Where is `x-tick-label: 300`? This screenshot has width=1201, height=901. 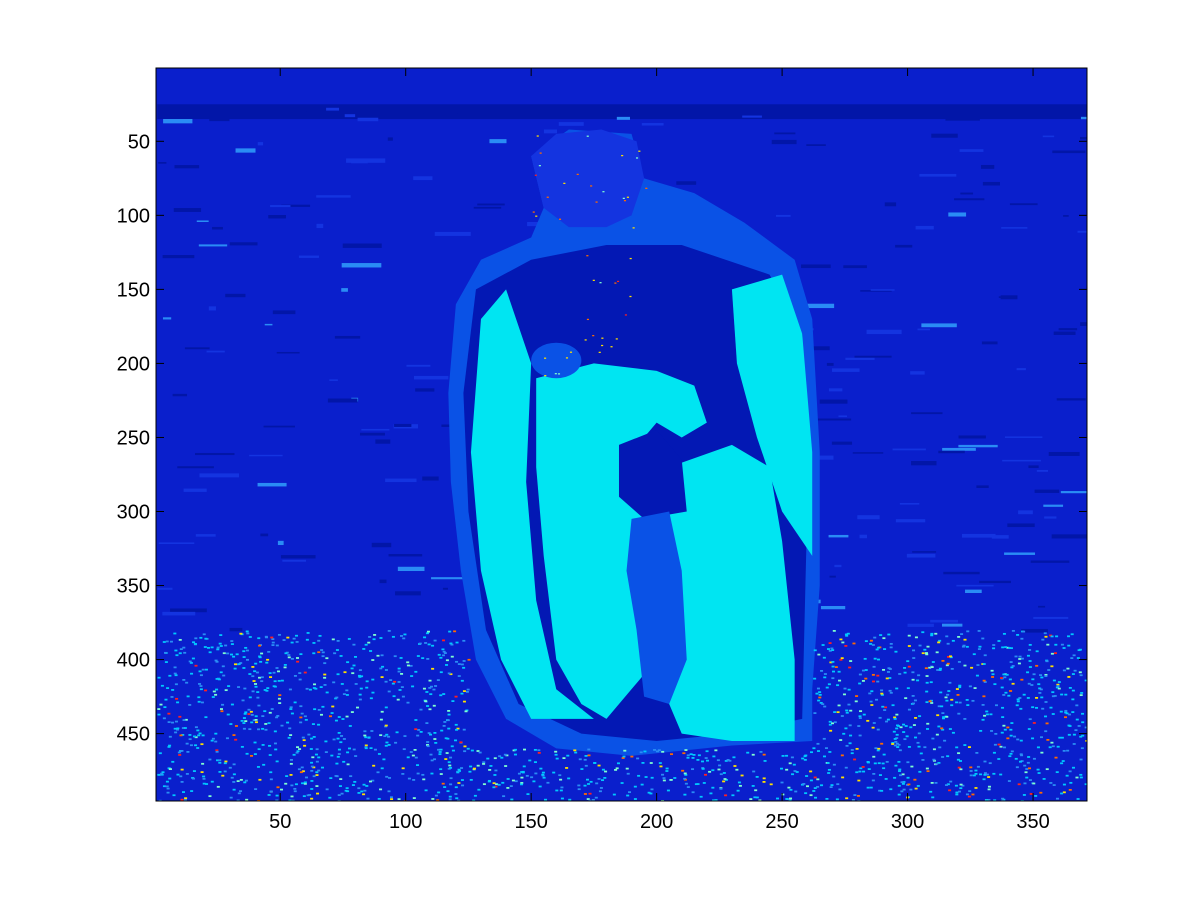 x-tick-label: 300 is located at coordinates (907, 822).